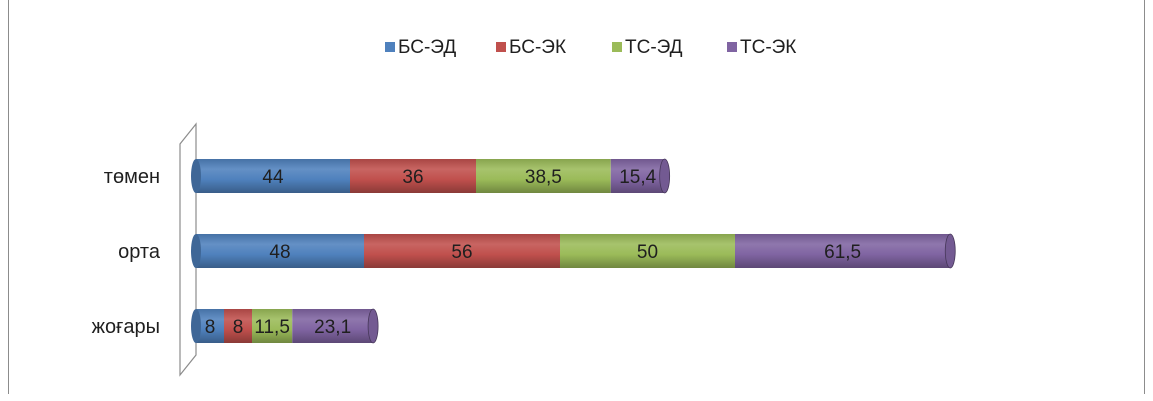 This screenshot has width=1153, height=401. What do you see at coordinates (427, 47) in the screenshot?
I see `legend-label: БС-ЭД` at bounding box center [427, 47].